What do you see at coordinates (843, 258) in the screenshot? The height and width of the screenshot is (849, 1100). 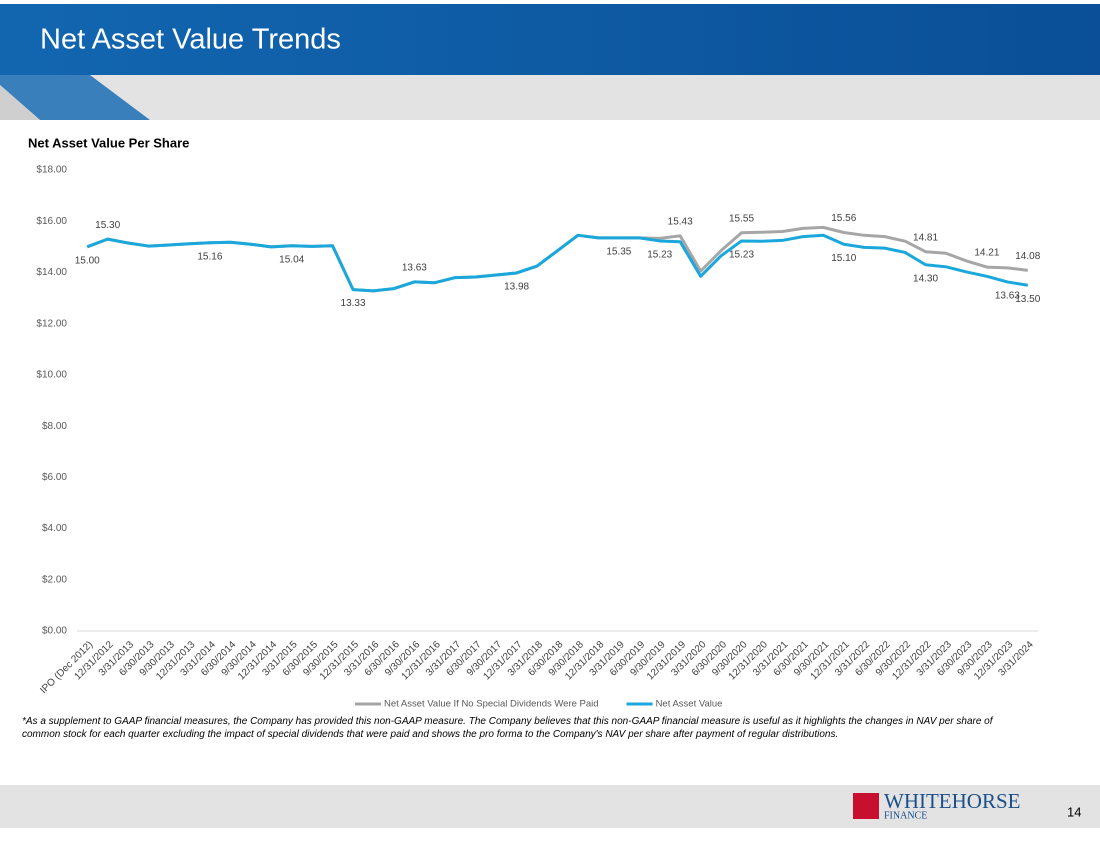 I see `data-label: 15.10` at bounding box center [843, 258].